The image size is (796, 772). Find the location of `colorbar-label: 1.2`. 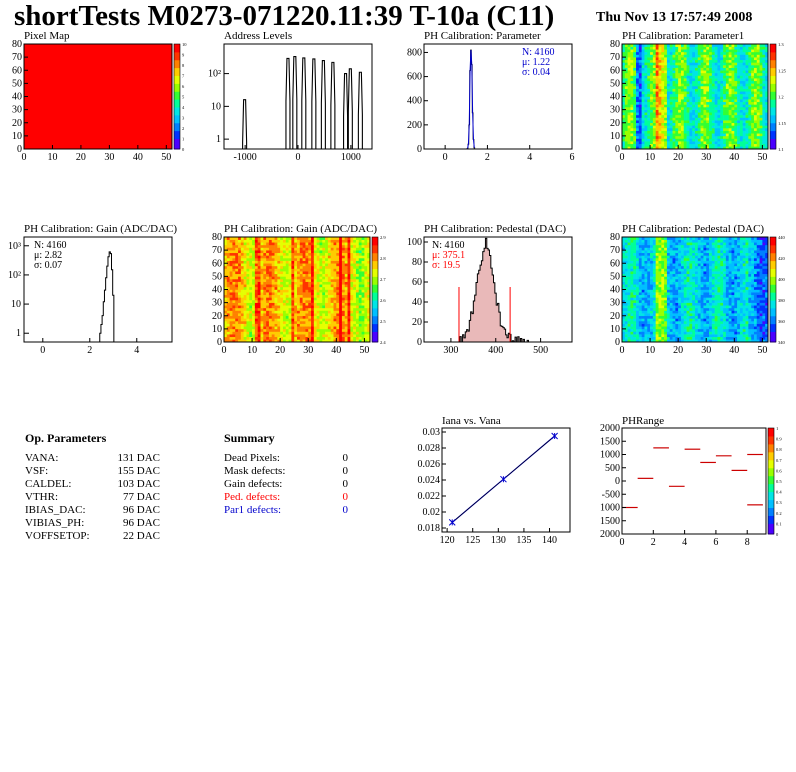

colorbar-label: 1.2 is located at coordinates (781, 97).